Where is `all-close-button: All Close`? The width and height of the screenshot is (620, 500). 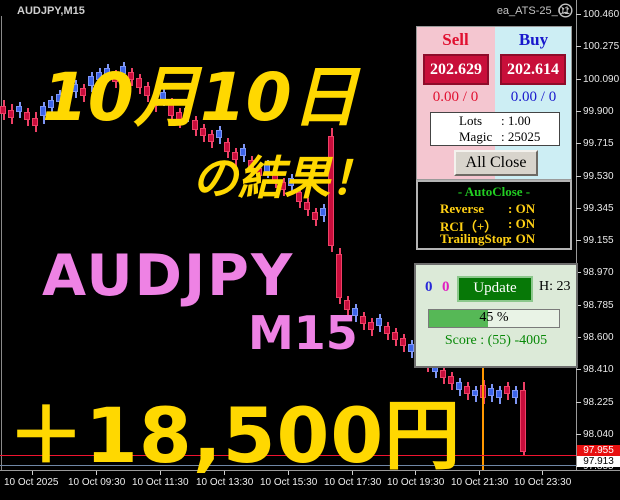
all-close-button: All Close is located at coordinates (496, 163).